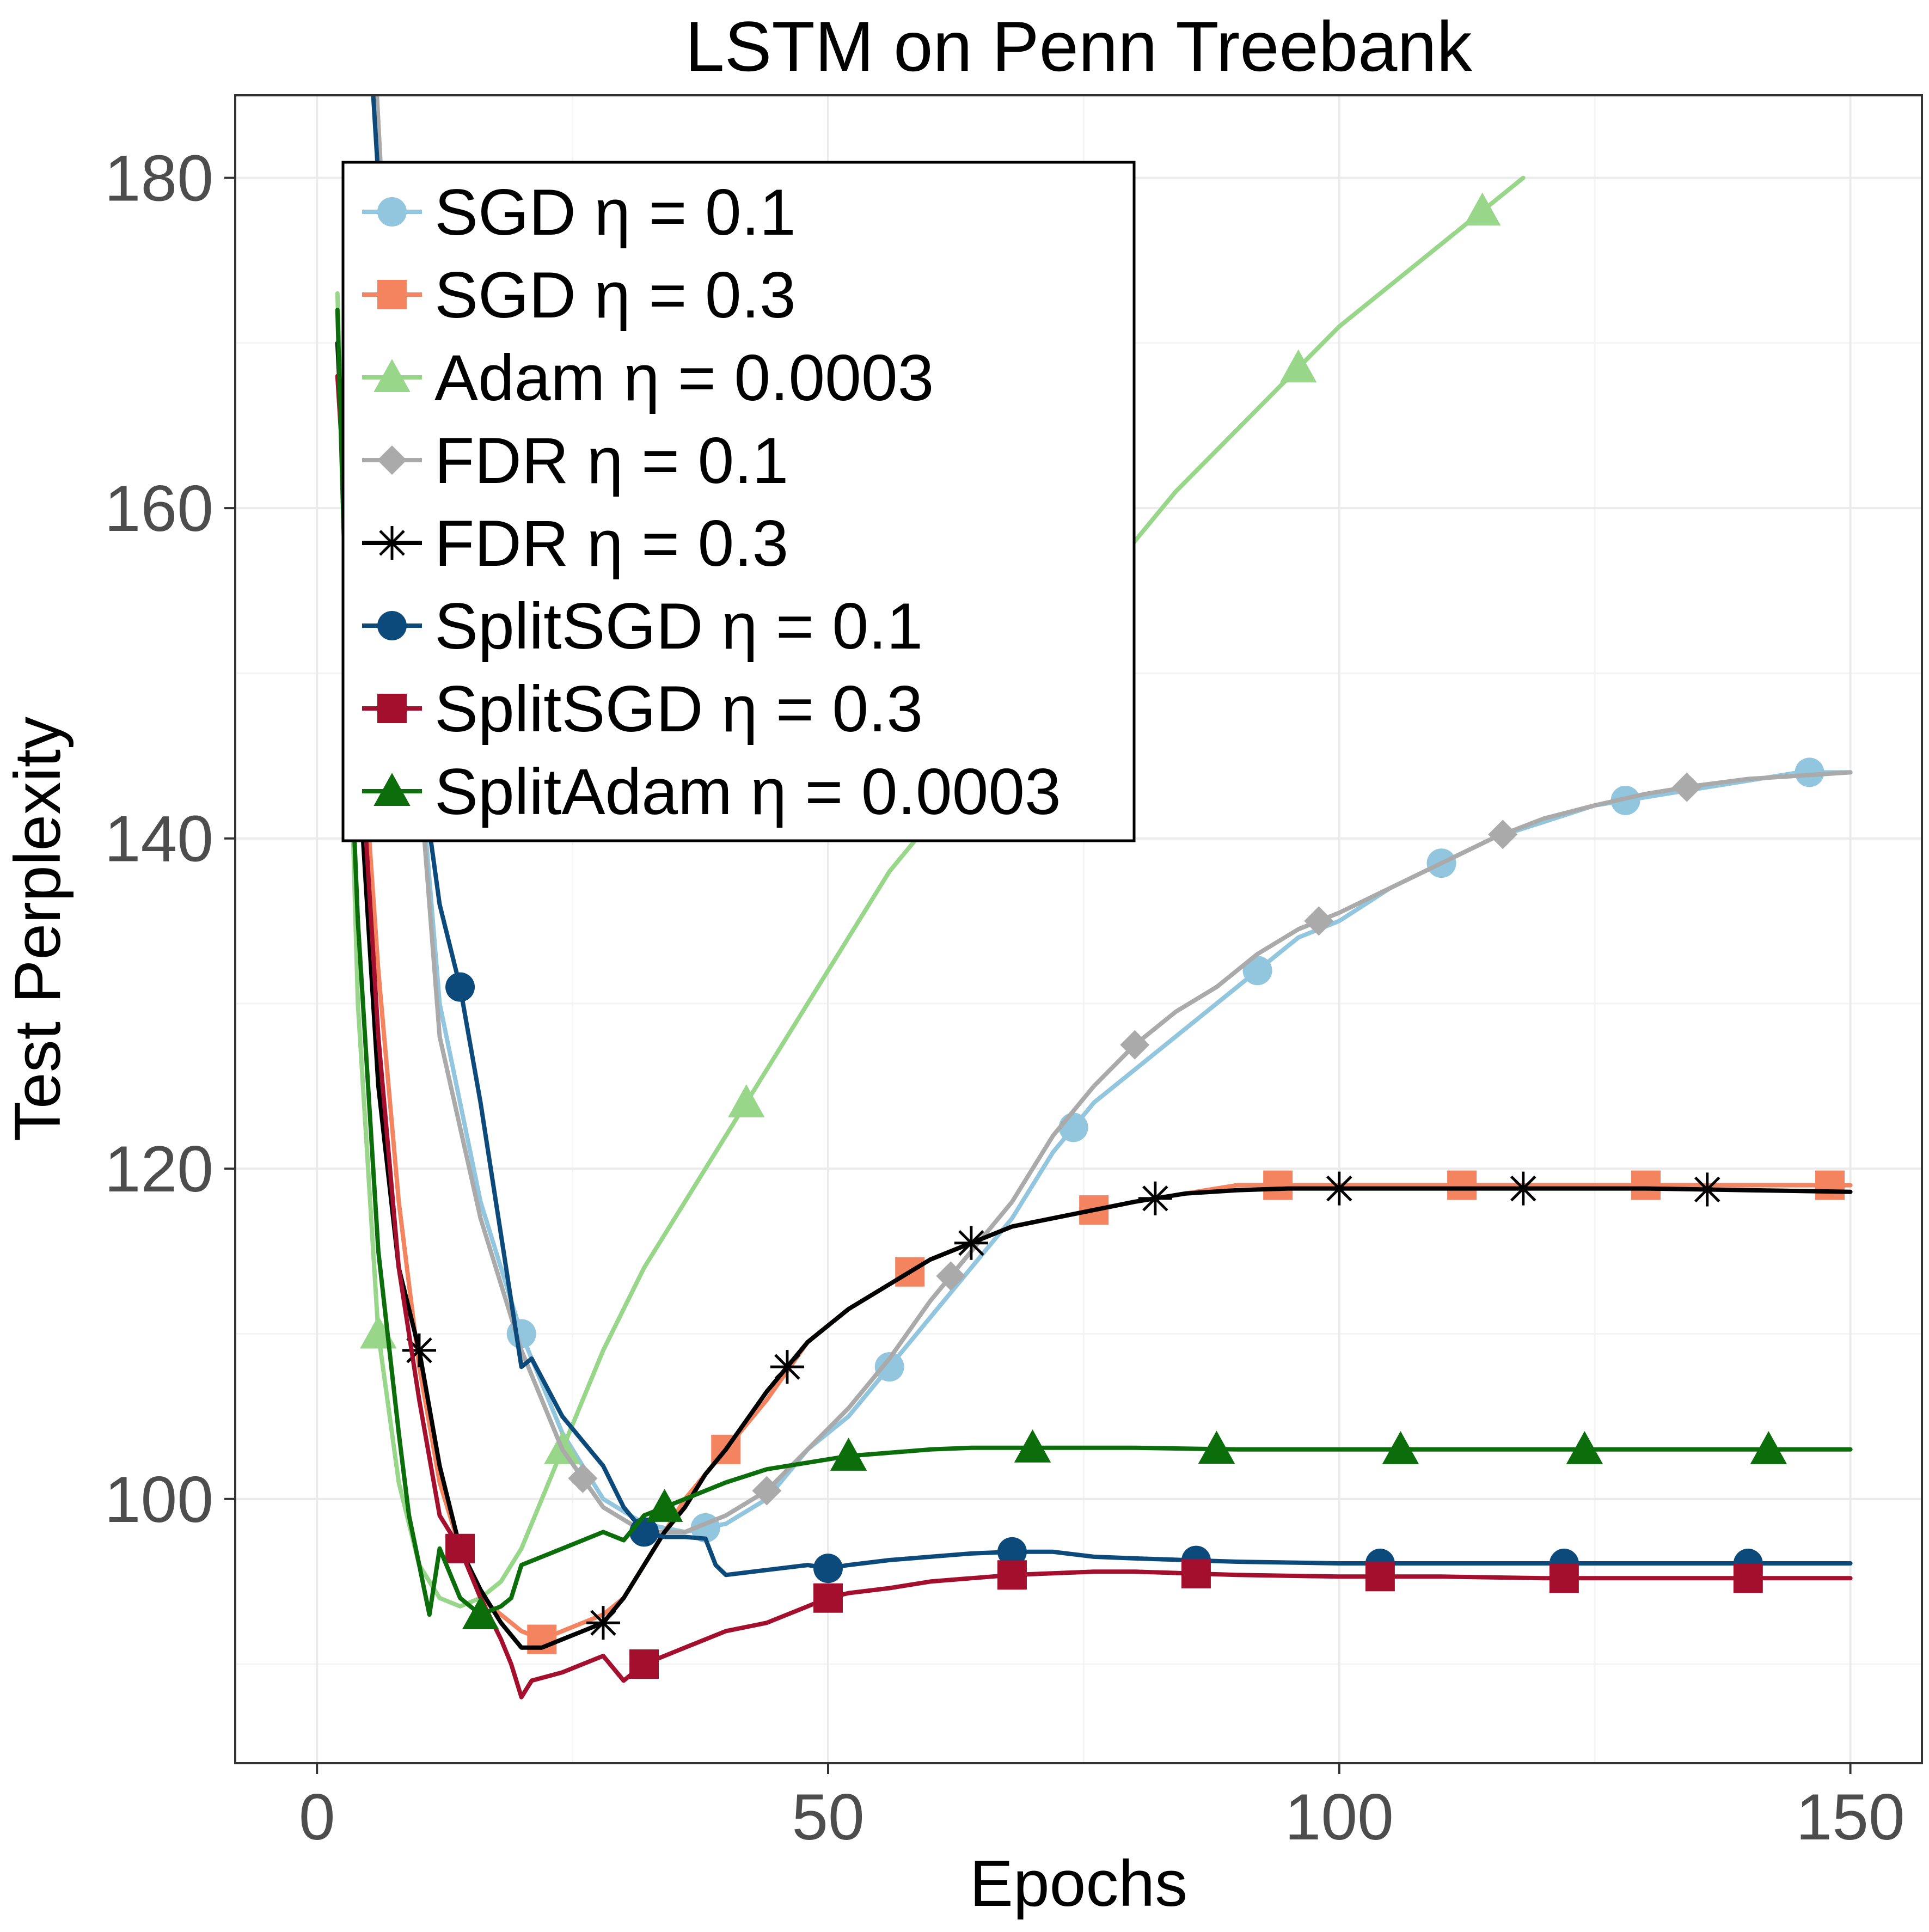 The image size is (1929, 1932). What do you see at coordinates (1850, 1818) in the screenshot?
I see `x-tick-label: 150` at bounding box center [1850, 1818].